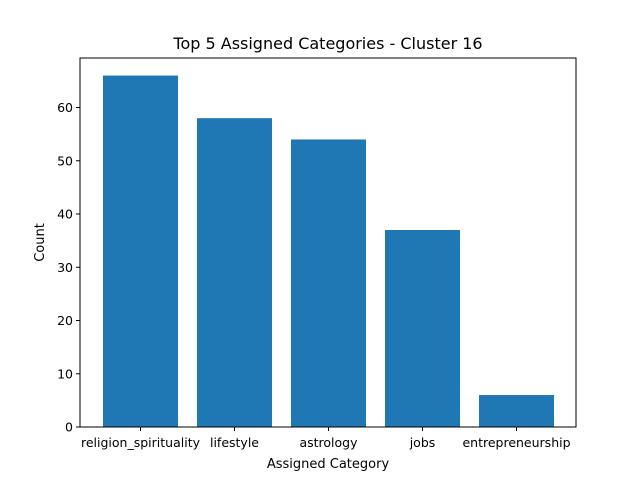 The height and width of the screenshot is (480, 640). What do you see at coordinates (65, 373) in the screenshot?
I see `y-tick-label: 10` at bounding box center [65, 373].